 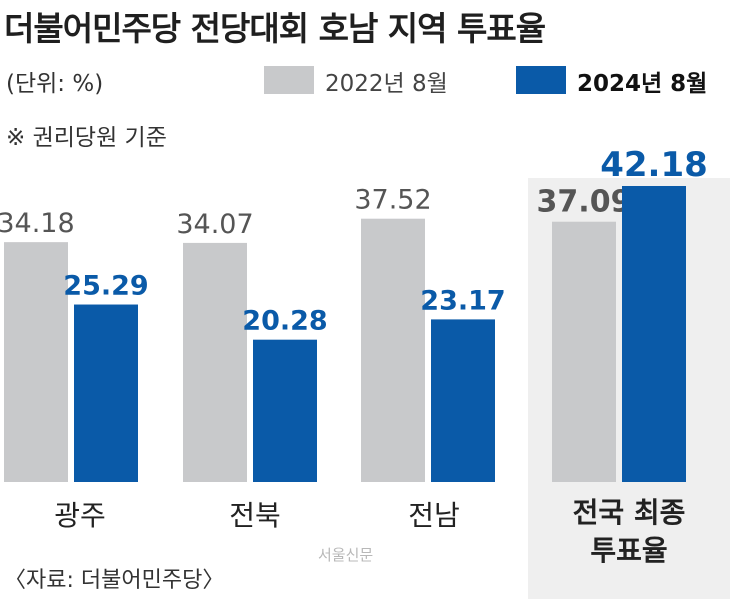 What do you see at coordinates (629, 512) in the screenshot?
I see `category-label-national-line1: 전국 최종` at bounding box center [629, 512].